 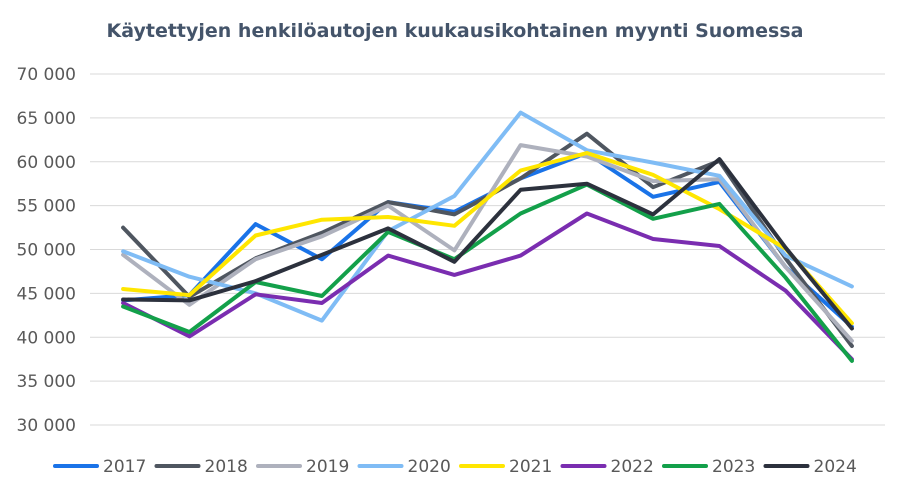 What do you see at coordinates (530, 467) in the screenshot?
I see `legend-label-2021: 2021` at bounding box center [530, 467].